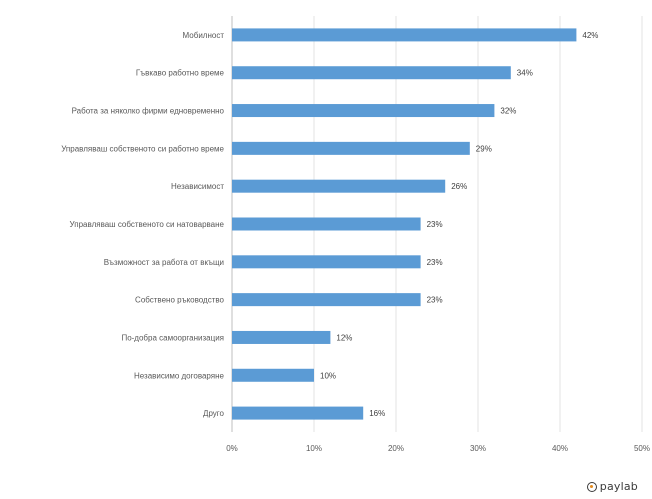  I want to click on value-label: 42%, so click(590, 35).